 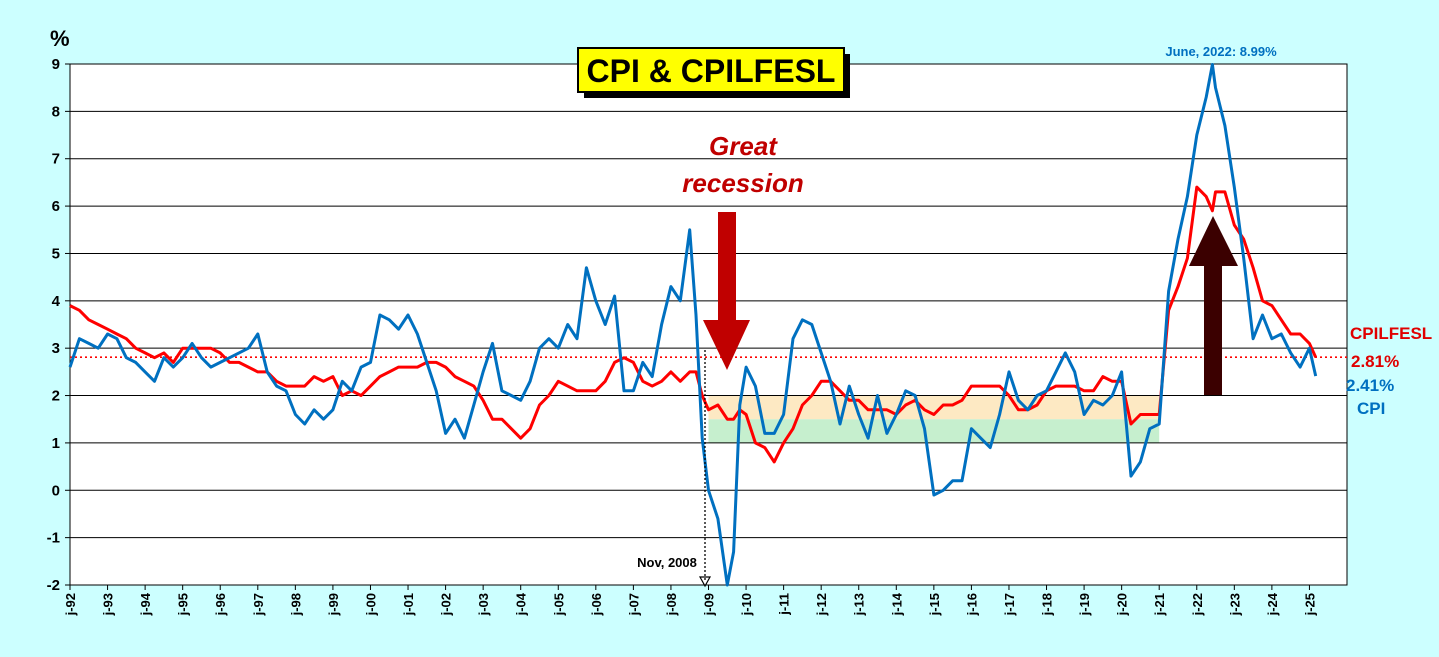 What do you see at coordinates (726, 291) in the screenshot?
I see `down-arrow-icon` at bounding box center [726, 291].